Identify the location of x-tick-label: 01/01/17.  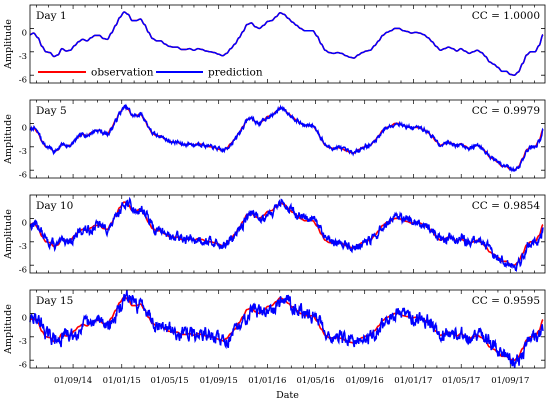
(413, 381).